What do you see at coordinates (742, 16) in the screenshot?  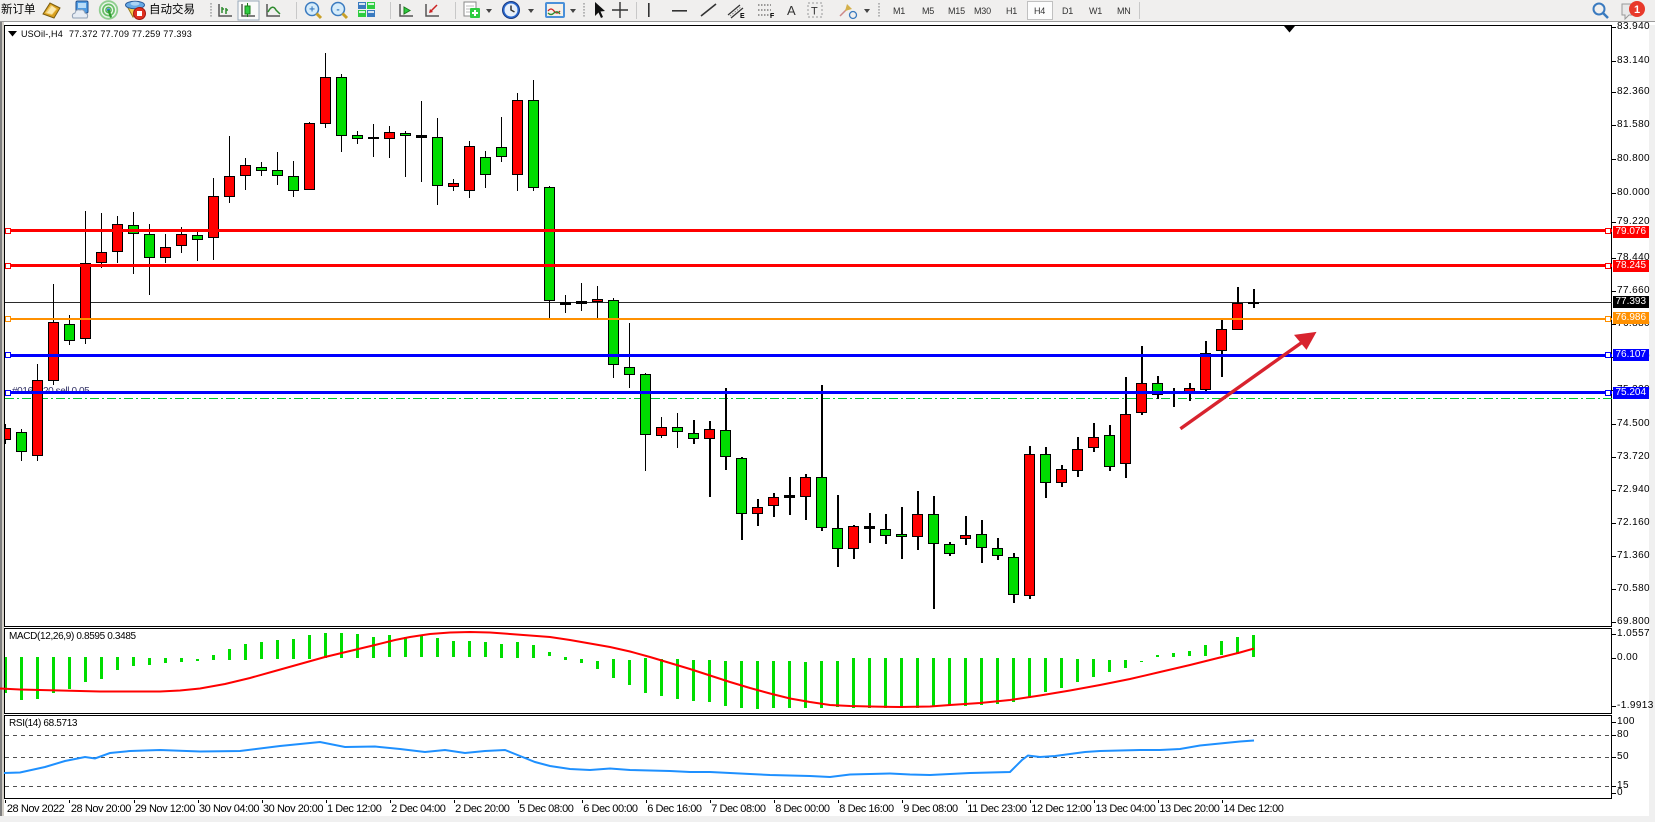 I see `svg-text: E` at bounding box center [742, 16].